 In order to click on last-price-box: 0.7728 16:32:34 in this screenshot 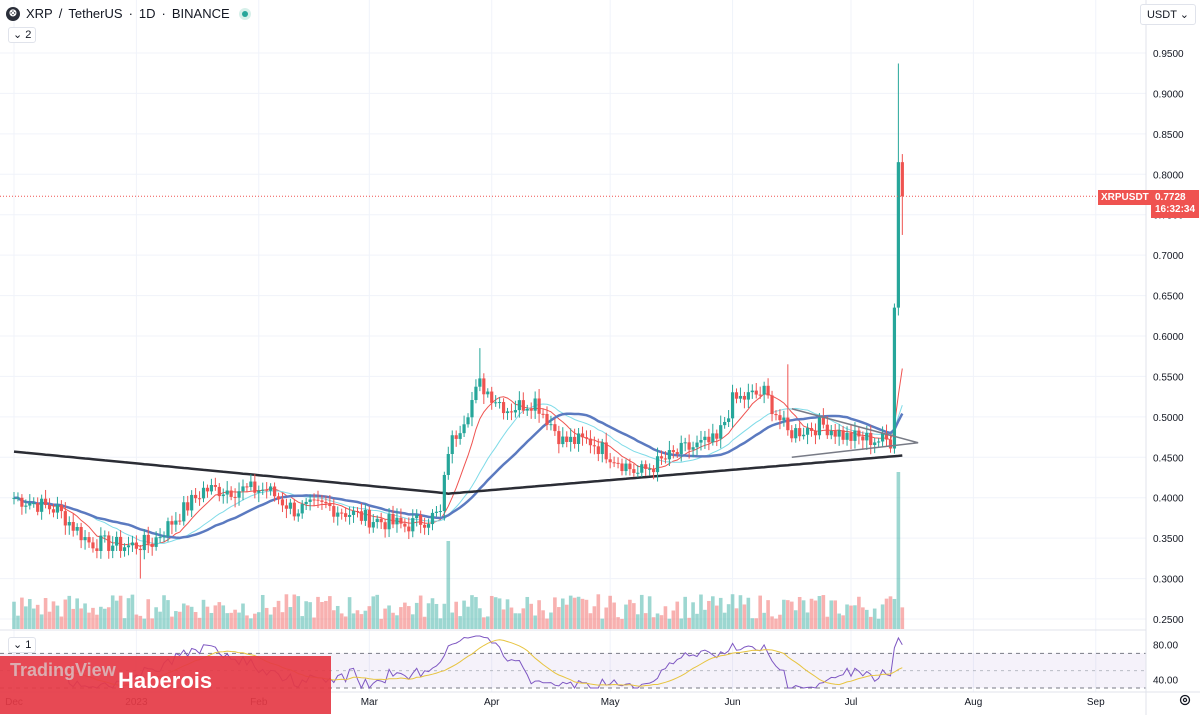, I will do `click(1175, 204)`.